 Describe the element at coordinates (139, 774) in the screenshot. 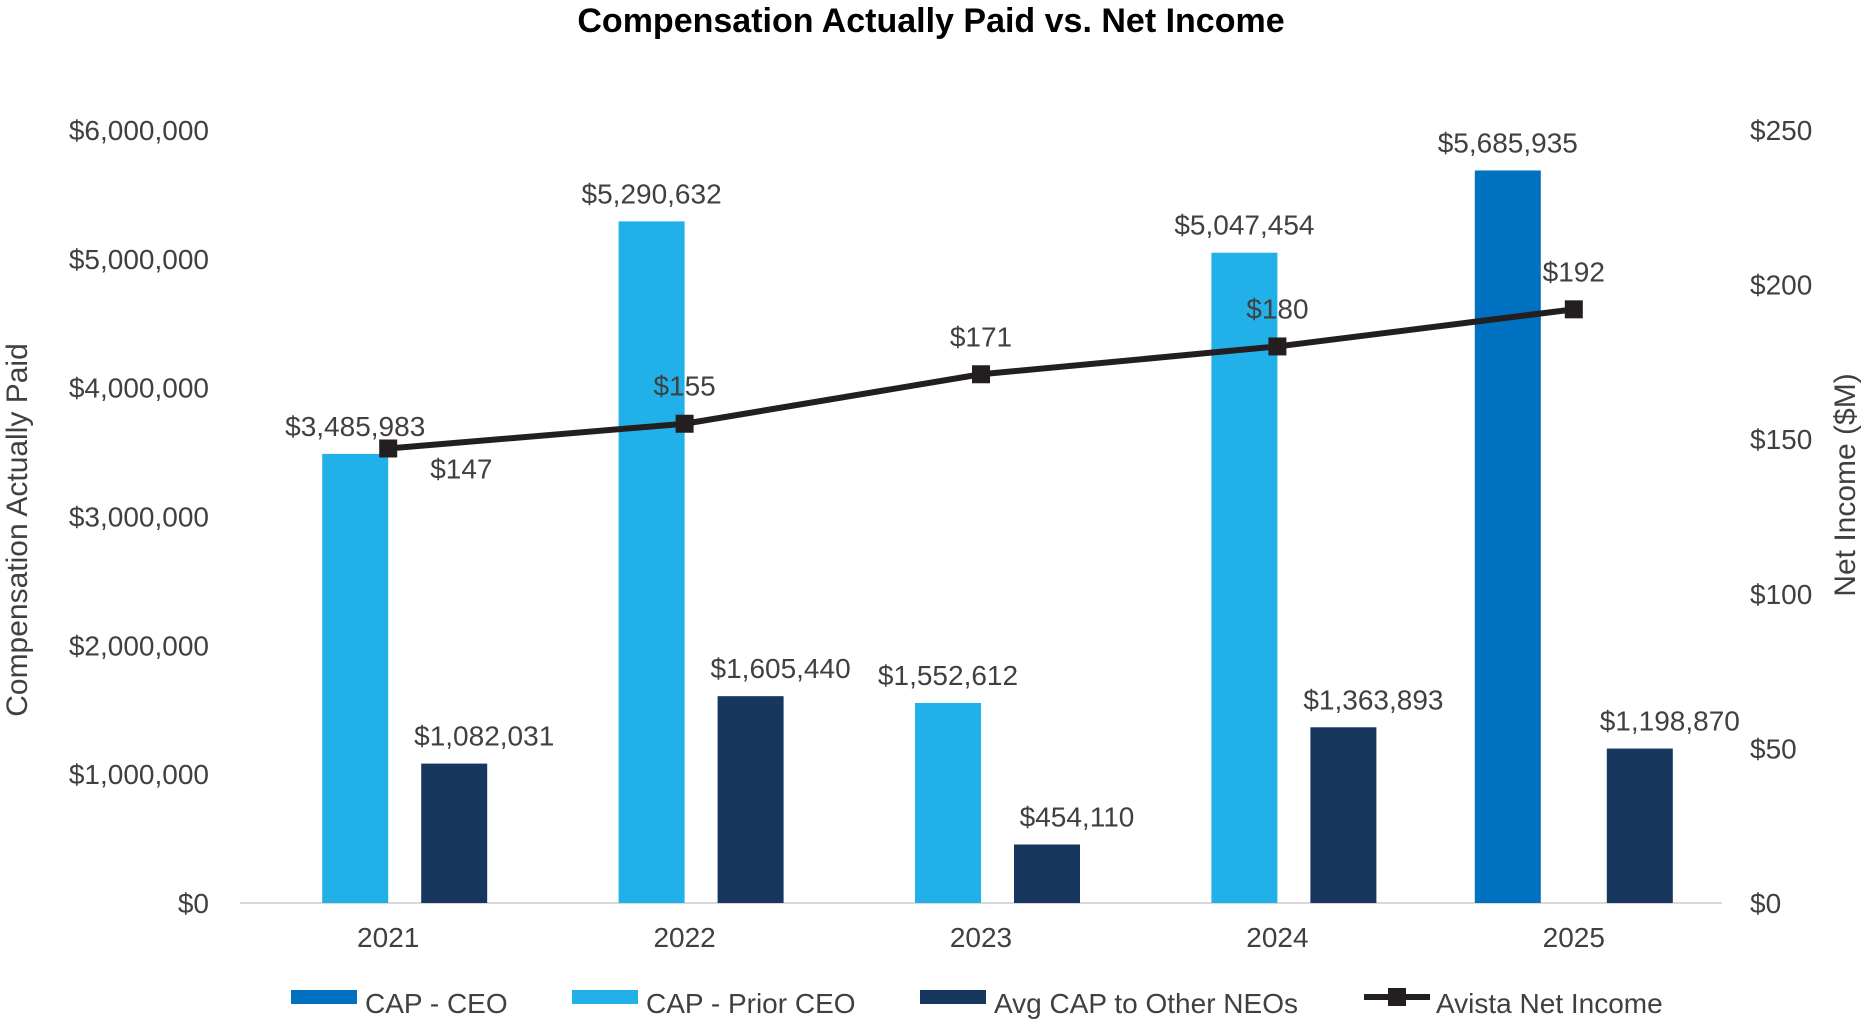

I see `y-tick-label: $1,000,000` at that location.